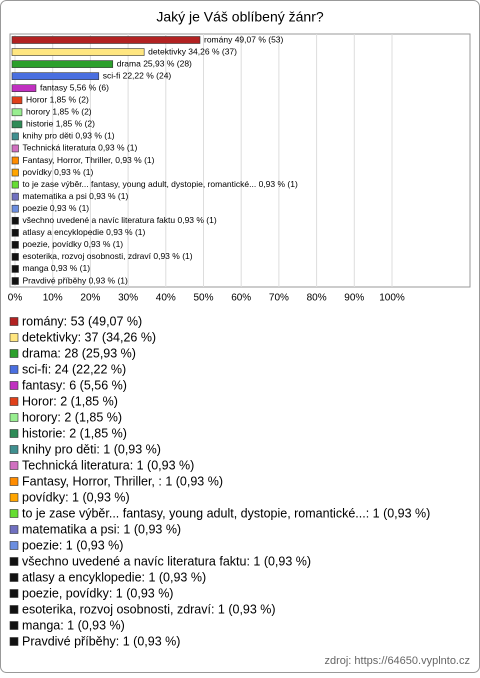 The width and height of the screenshot is (480, 678). What do you see at coordinates (80, 148) in the screenshot?
I see `value-label: Technická literatura 0,93 % (1)` at bounding box center [80, 148].